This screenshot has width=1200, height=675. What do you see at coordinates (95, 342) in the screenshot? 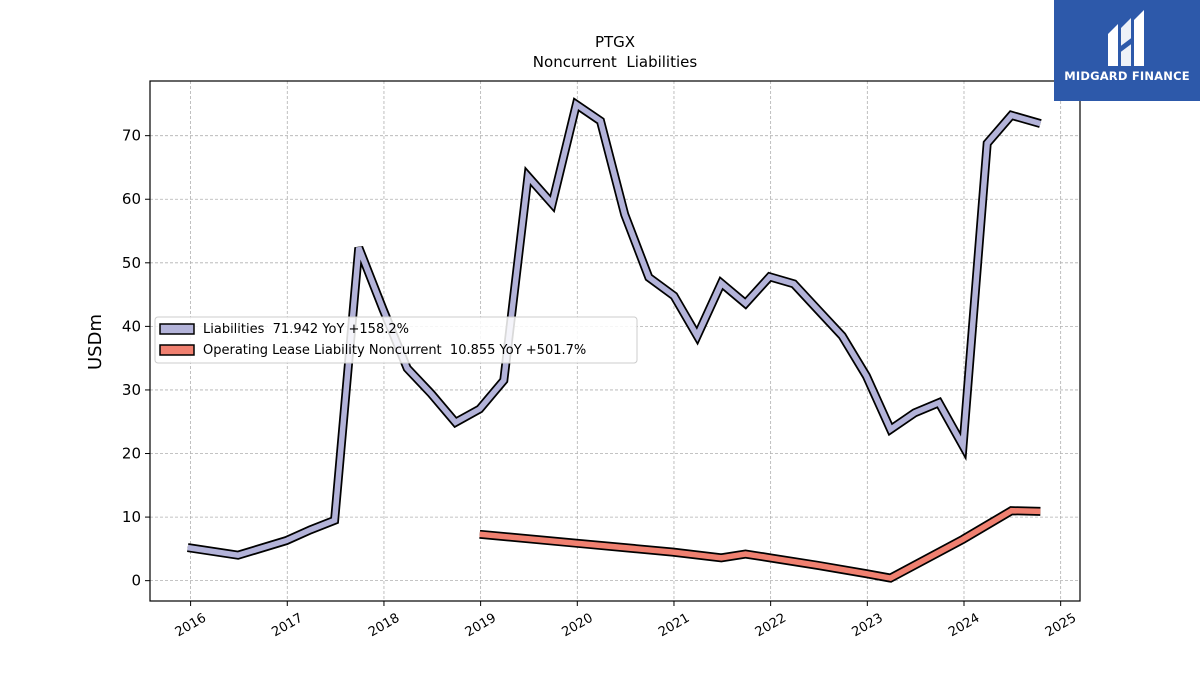
I see `y-axis-label: USDm` at bounding box center [95, 342].